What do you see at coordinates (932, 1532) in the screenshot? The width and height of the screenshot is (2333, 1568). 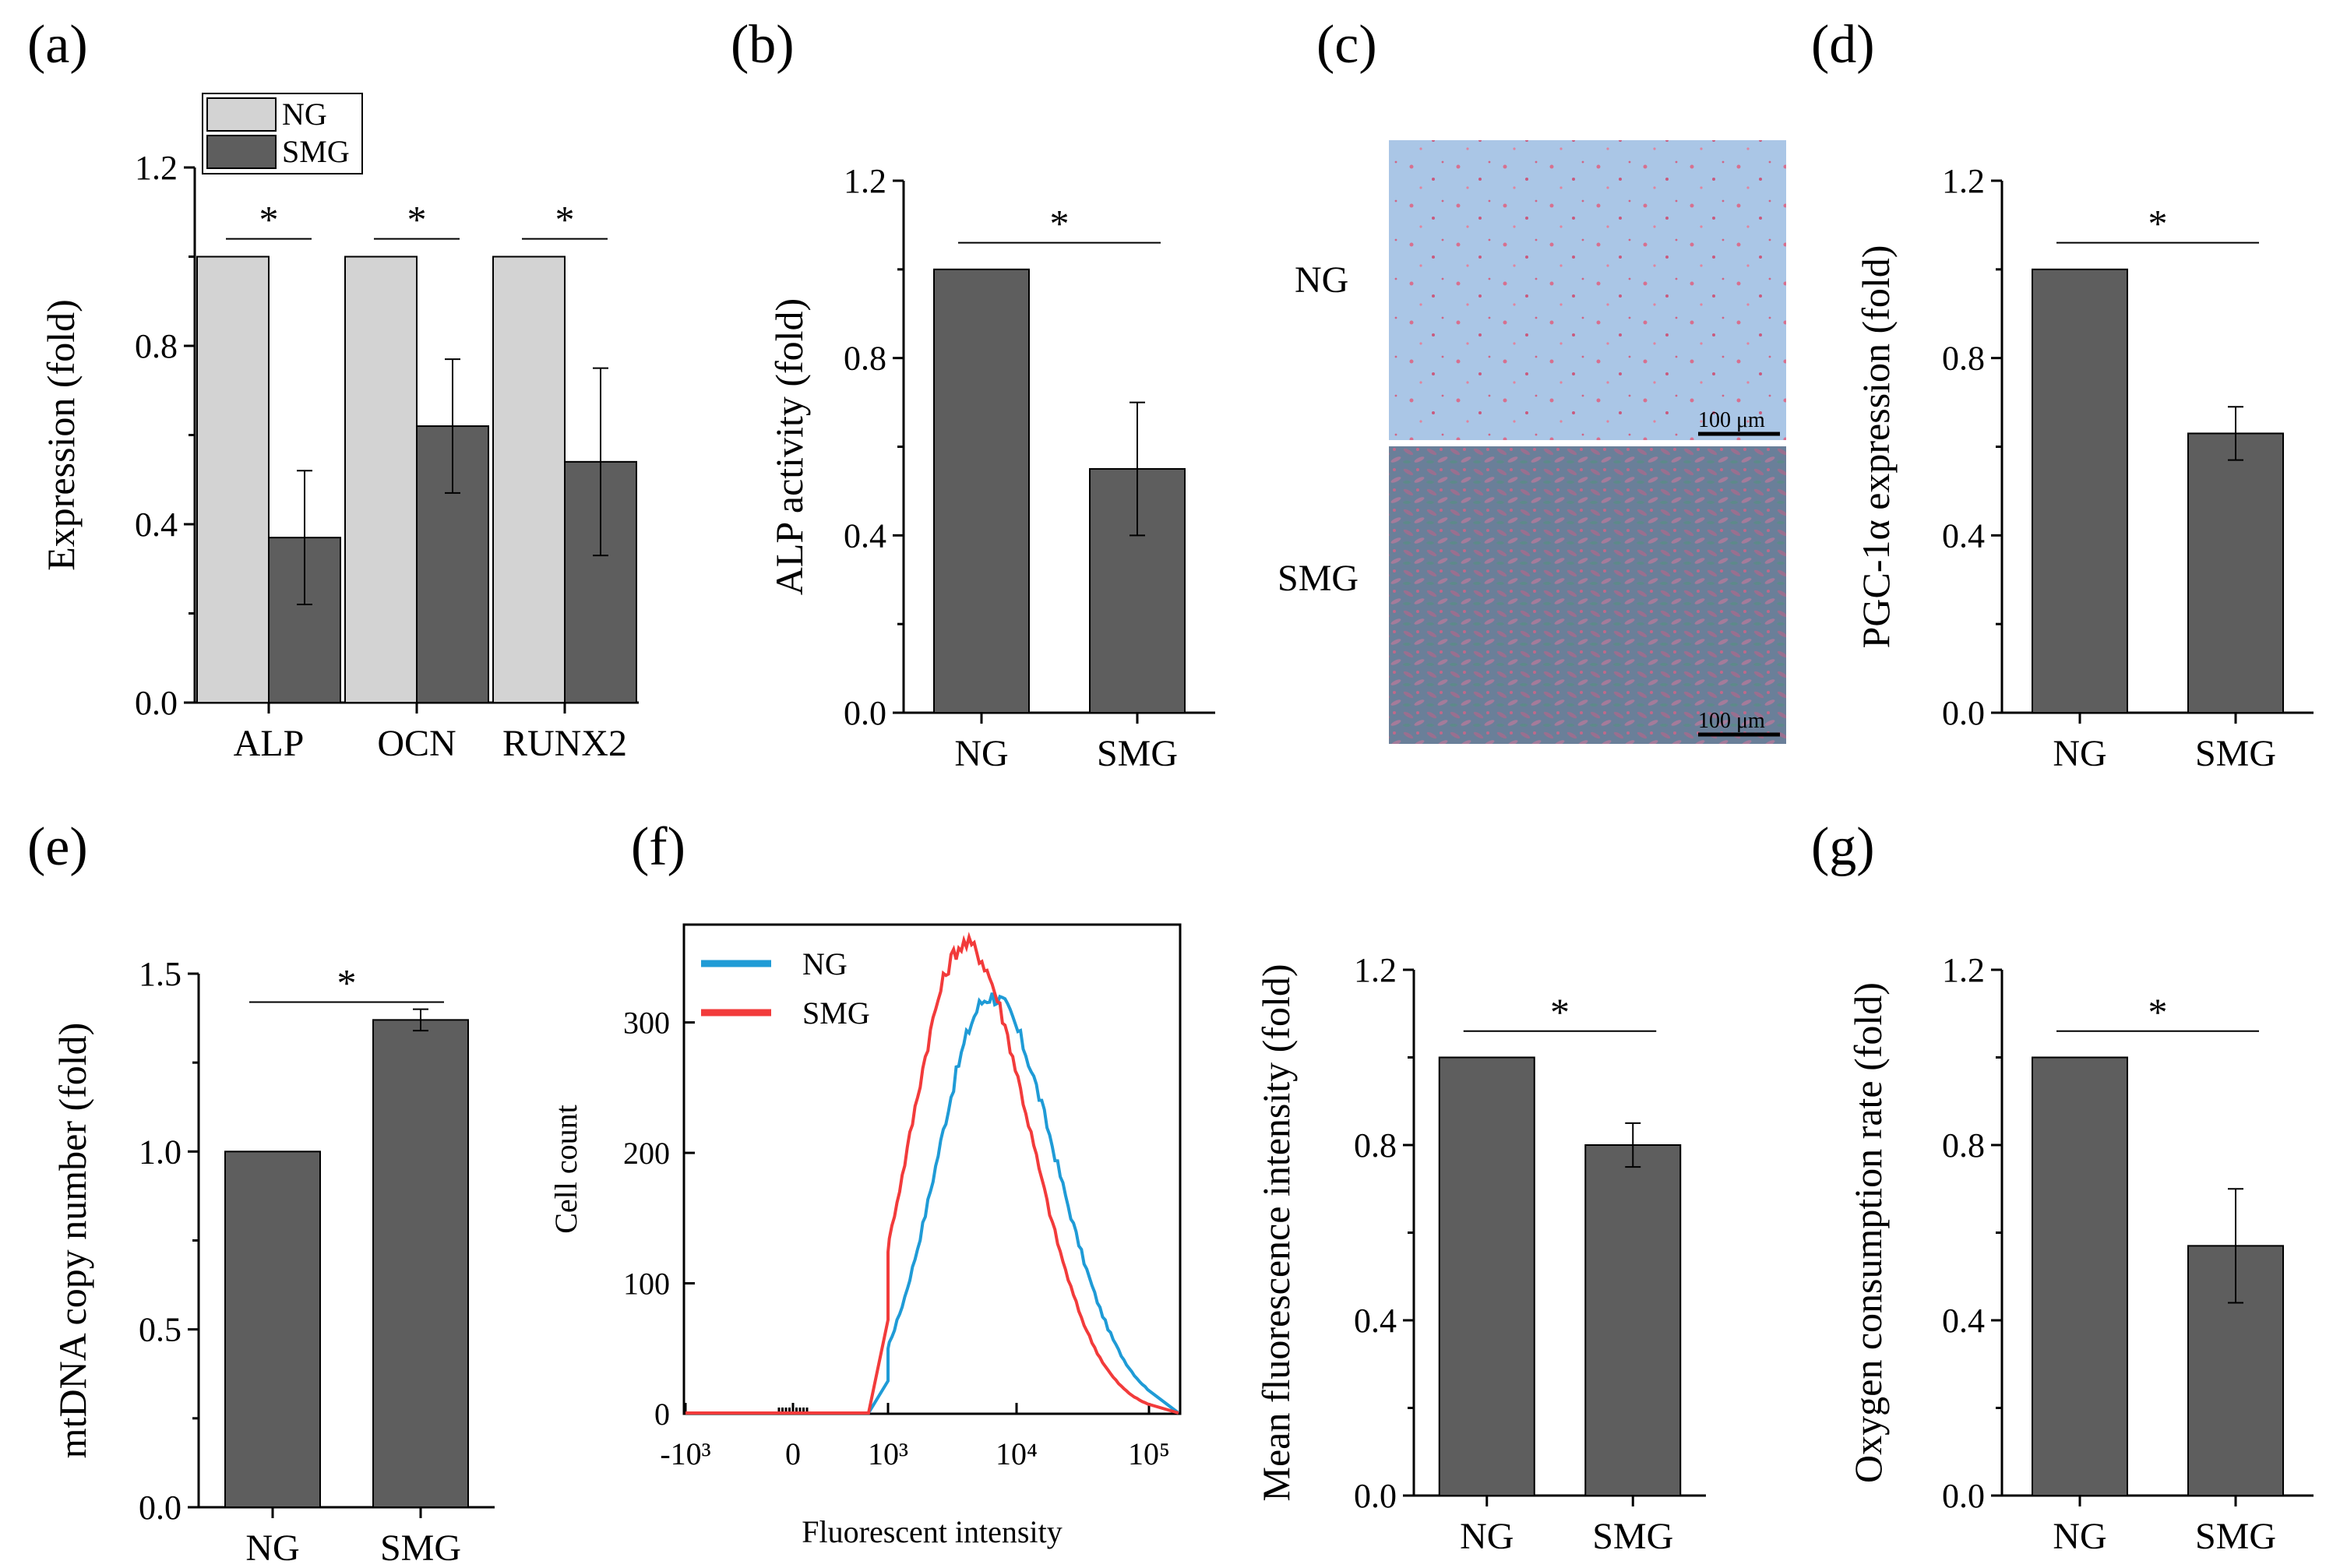 I see `x-axis-label: Fluorescent intensity` at bounding box center [932, 1532].